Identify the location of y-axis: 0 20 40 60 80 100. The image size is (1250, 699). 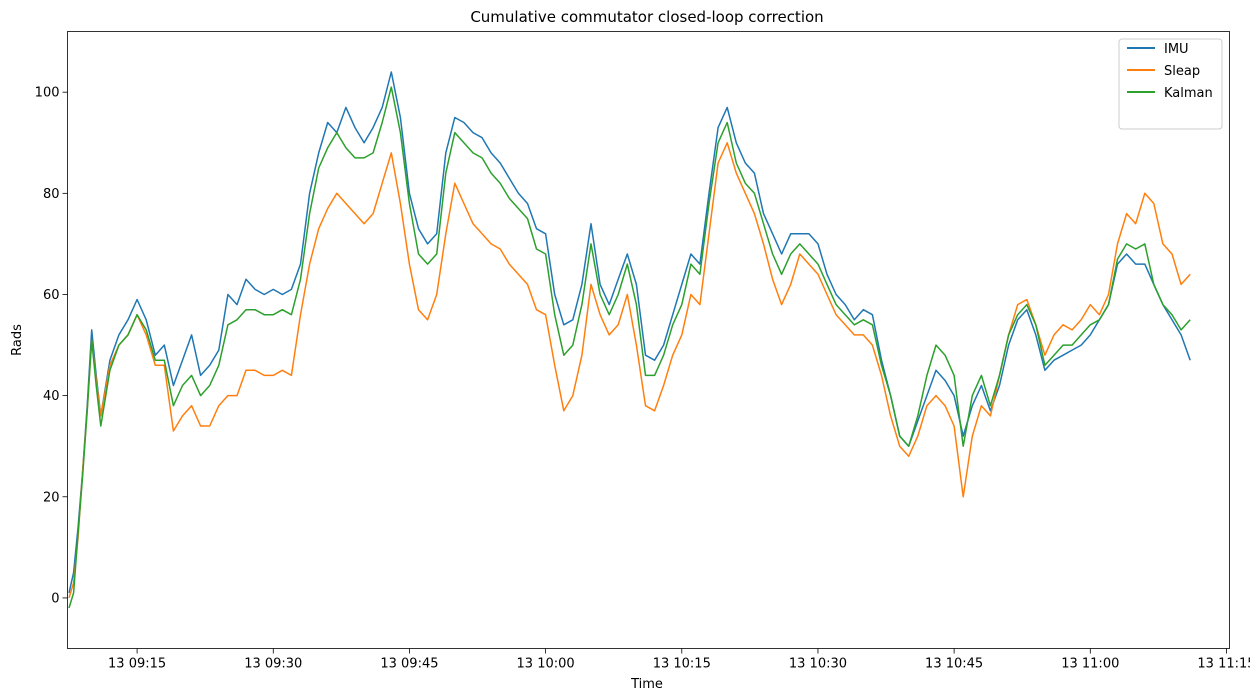
(51, 346).